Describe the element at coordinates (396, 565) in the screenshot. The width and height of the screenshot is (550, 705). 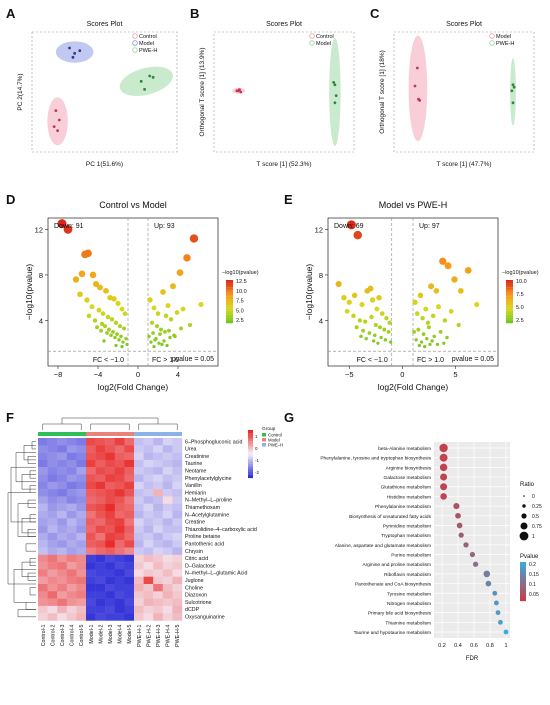
I see `pathway-label: Arginine and proline metabolism` at that location.